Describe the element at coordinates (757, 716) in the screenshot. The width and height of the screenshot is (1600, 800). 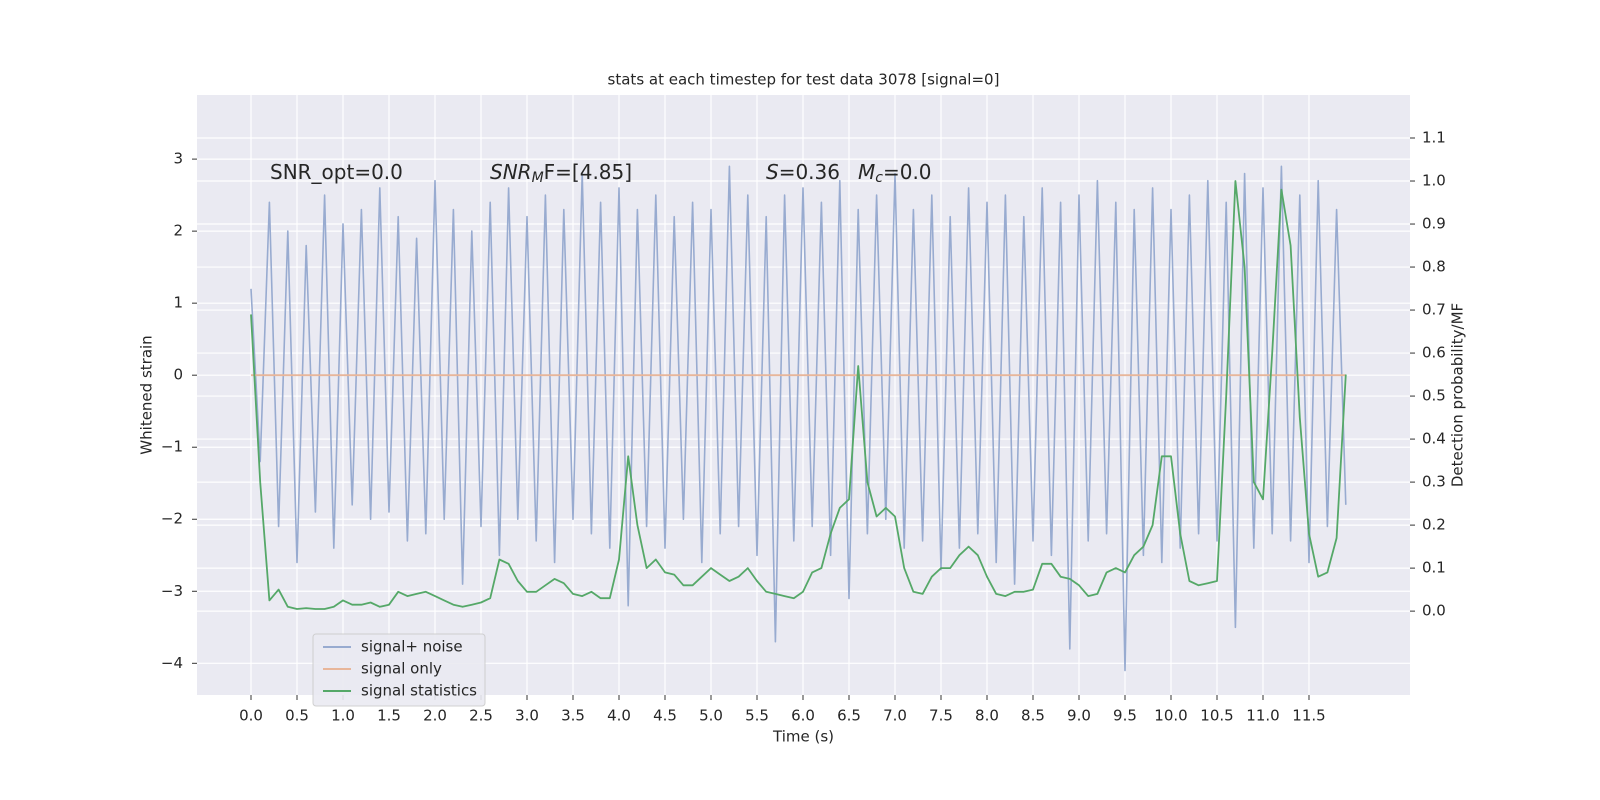
I see `x-tick-label: 5.5` at that location.